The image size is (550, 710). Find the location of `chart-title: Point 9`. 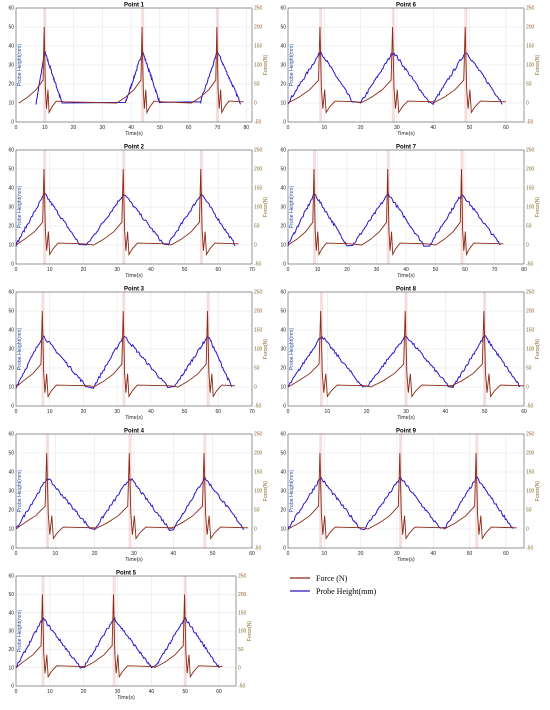

chart-title: Point 9 is located at coordinates (406, 432).